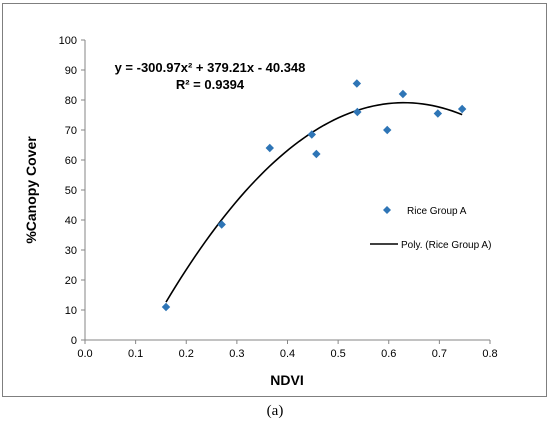 The height and width of the screenshot is (433, 550). Describe the element at coordinates (84, 354) in the screenshot. I see `x-tick-label: 0.0` at that location.